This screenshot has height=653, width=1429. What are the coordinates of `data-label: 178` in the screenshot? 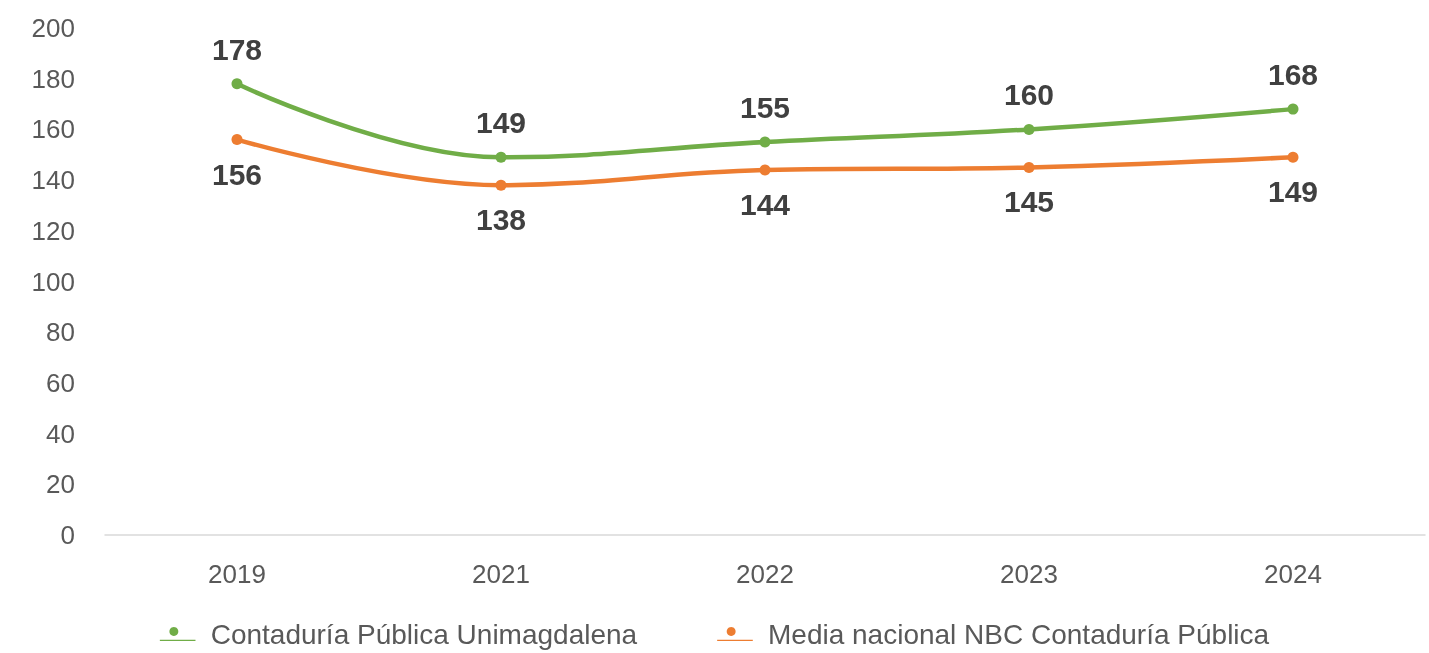 It's located at (237, 49).